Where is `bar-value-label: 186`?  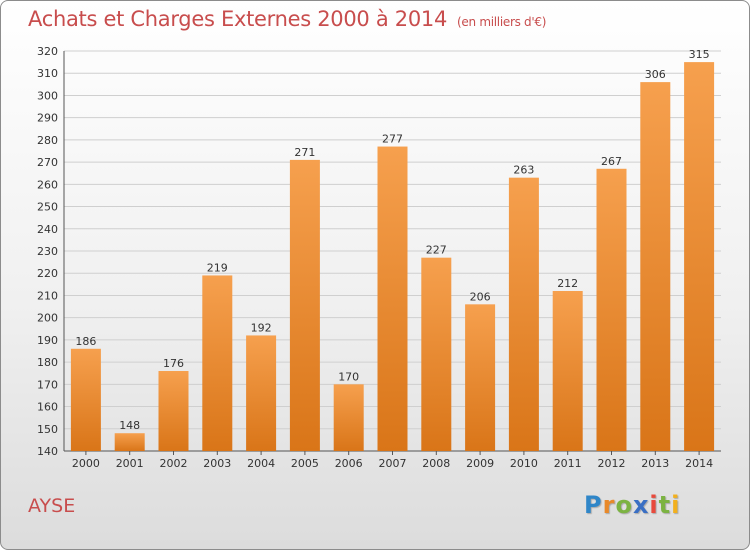
bar-value-label: 186 is located at coordinates (85, 341).